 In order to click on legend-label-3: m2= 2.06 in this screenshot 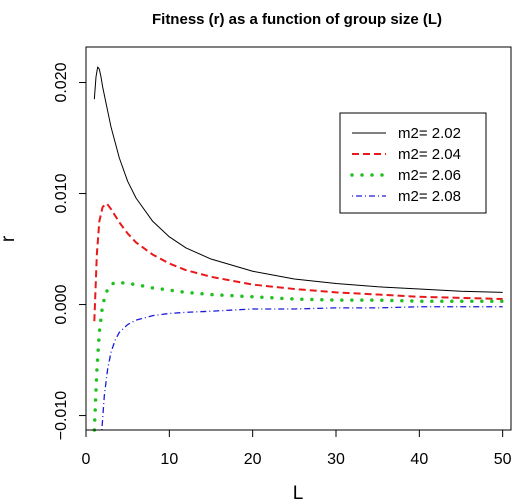, I will do `click(429, 175)`.